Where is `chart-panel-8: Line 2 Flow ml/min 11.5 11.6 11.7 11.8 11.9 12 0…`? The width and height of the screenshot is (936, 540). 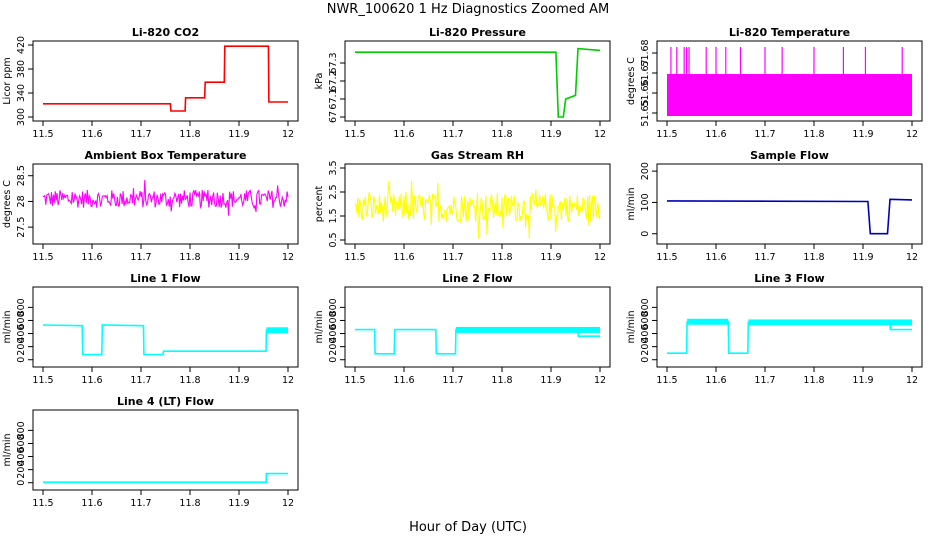
chart-panel-8: Line 2 Flow ml/min 11.5 11.6 11.7 11.8 11.9 12 0… is located at coordinates (462, 329).